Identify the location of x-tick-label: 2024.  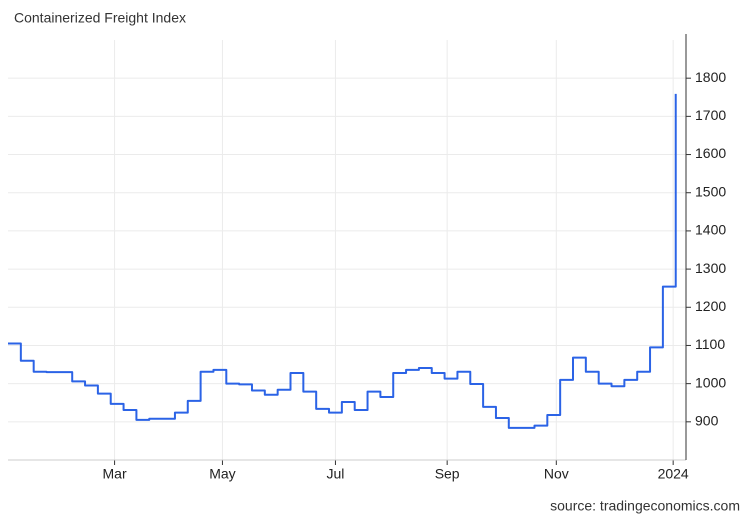
(673, 474).